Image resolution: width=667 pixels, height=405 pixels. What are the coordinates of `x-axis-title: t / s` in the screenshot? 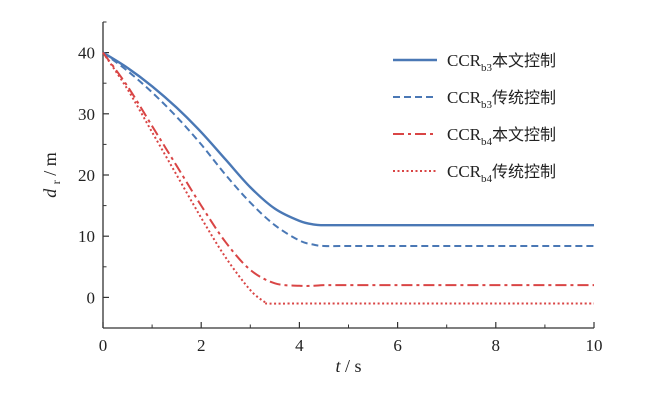 It's located at (348, 366).